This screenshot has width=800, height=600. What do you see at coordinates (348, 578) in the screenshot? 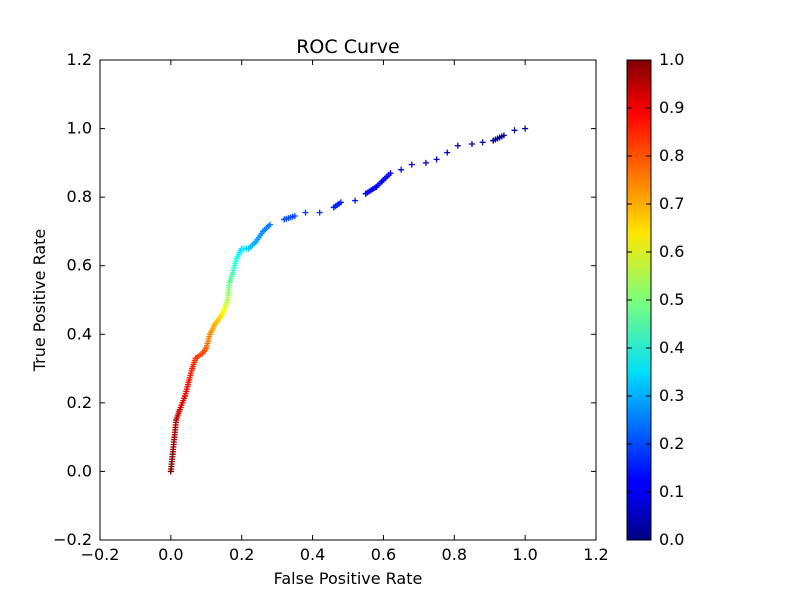
I see `x-axis-label: False Positive Rate` at bounding box center [348, 578].